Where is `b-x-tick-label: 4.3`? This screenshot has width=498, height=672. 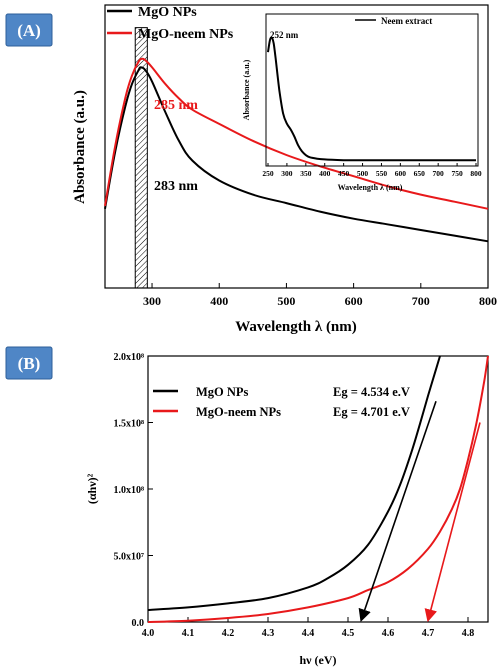 b-x-tick-label: 4.3 is located at coordinates (268, 633).